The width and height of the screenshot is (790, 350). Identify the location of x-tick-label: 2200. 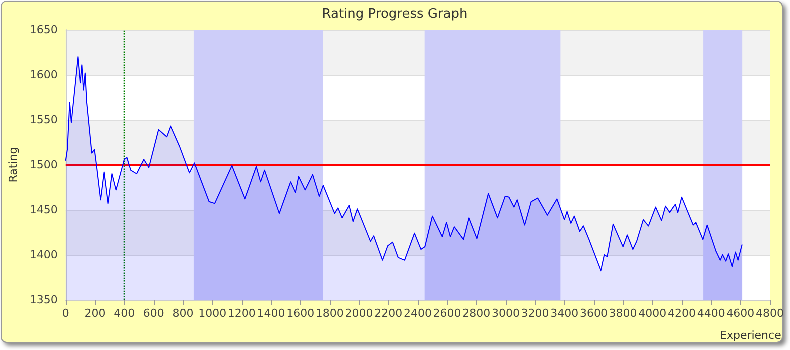
(388, 313).